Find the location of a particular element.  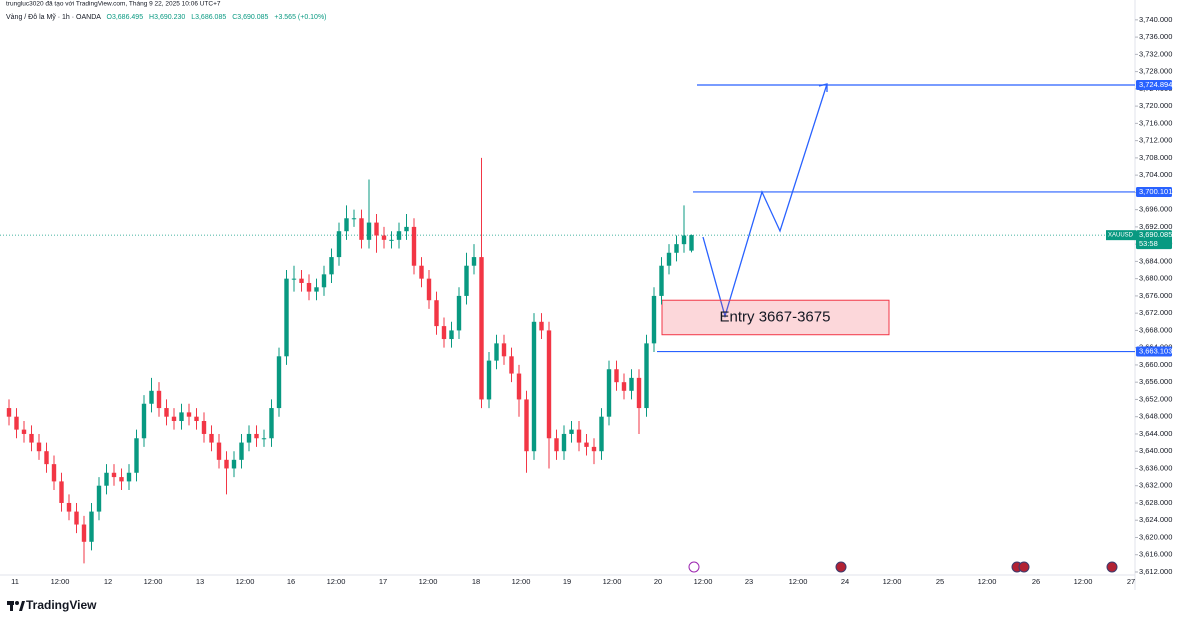

y-tick-label: 3,628.000 is located at coordinates (1155, 502).